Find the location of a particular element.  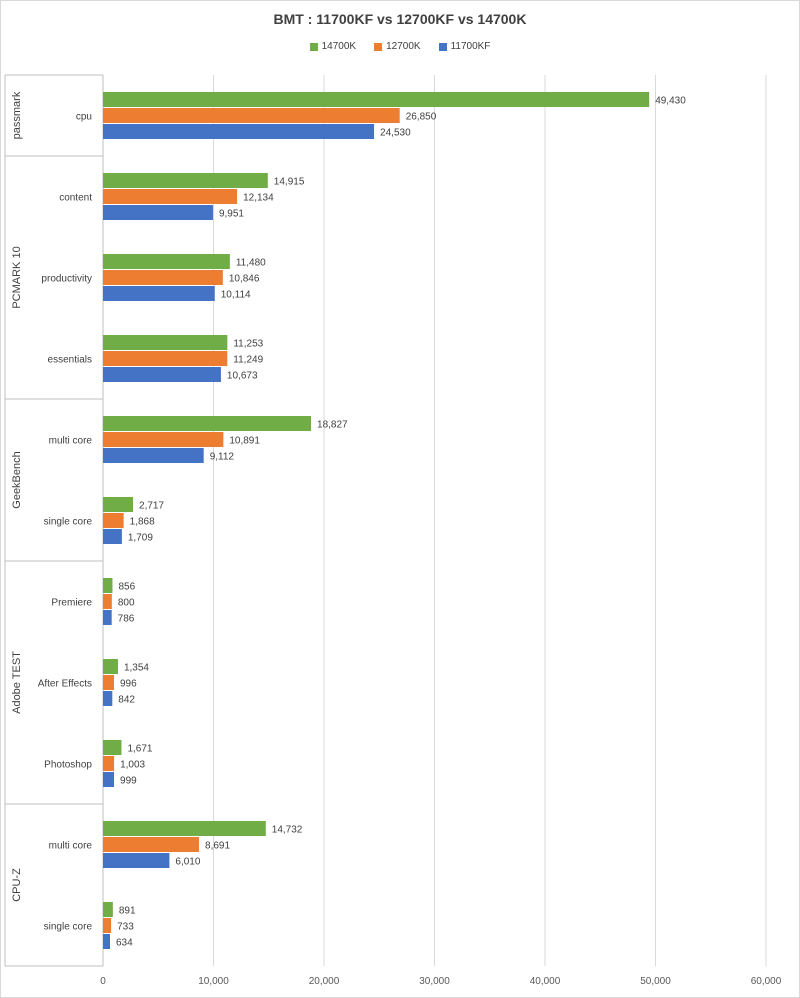

data-label: 999 is located at coordinates (128, 781).